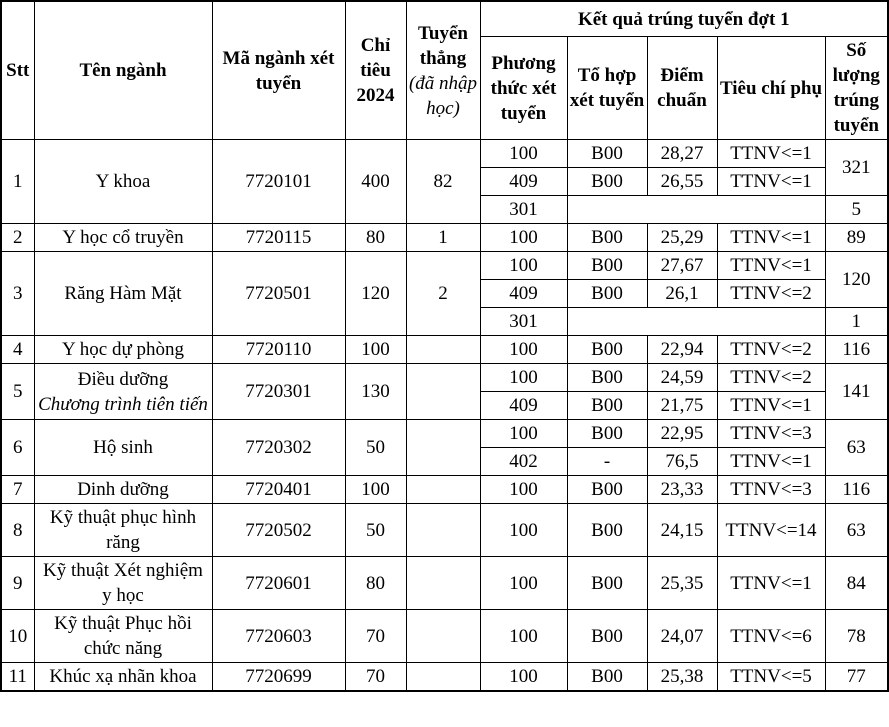 The image size is (889, 727). What do you see at coordinates (444, 461) in the screenshot?
I see `table-row: 402-76,5 TTNV<=1` at bounding box center [444, 461].